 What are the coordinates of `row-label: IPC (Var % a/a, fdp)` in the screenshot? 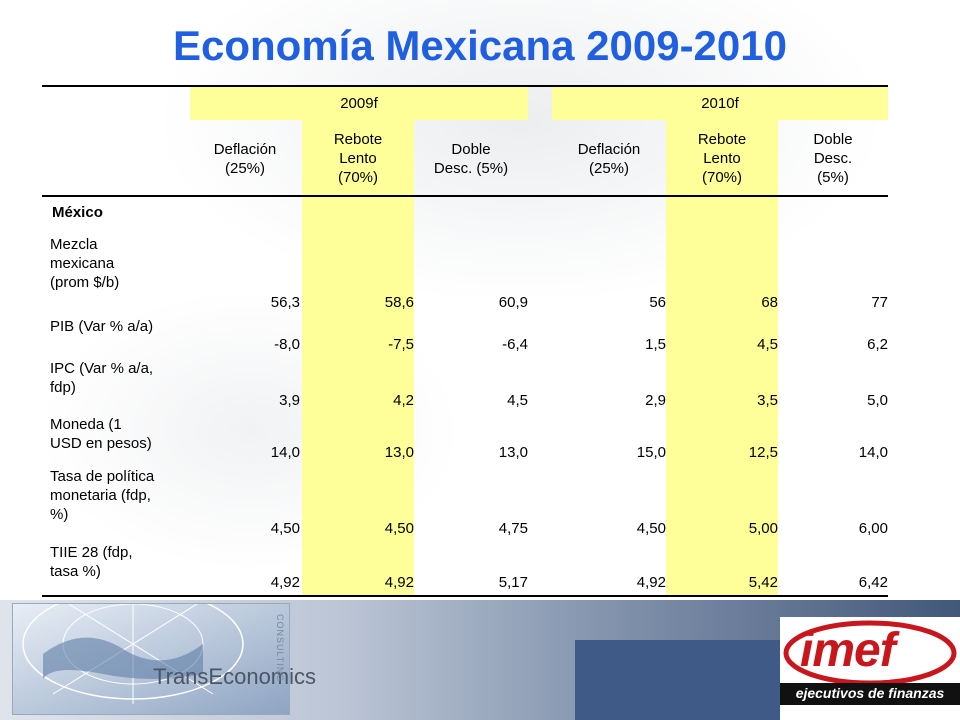 It's located at (120, 385).